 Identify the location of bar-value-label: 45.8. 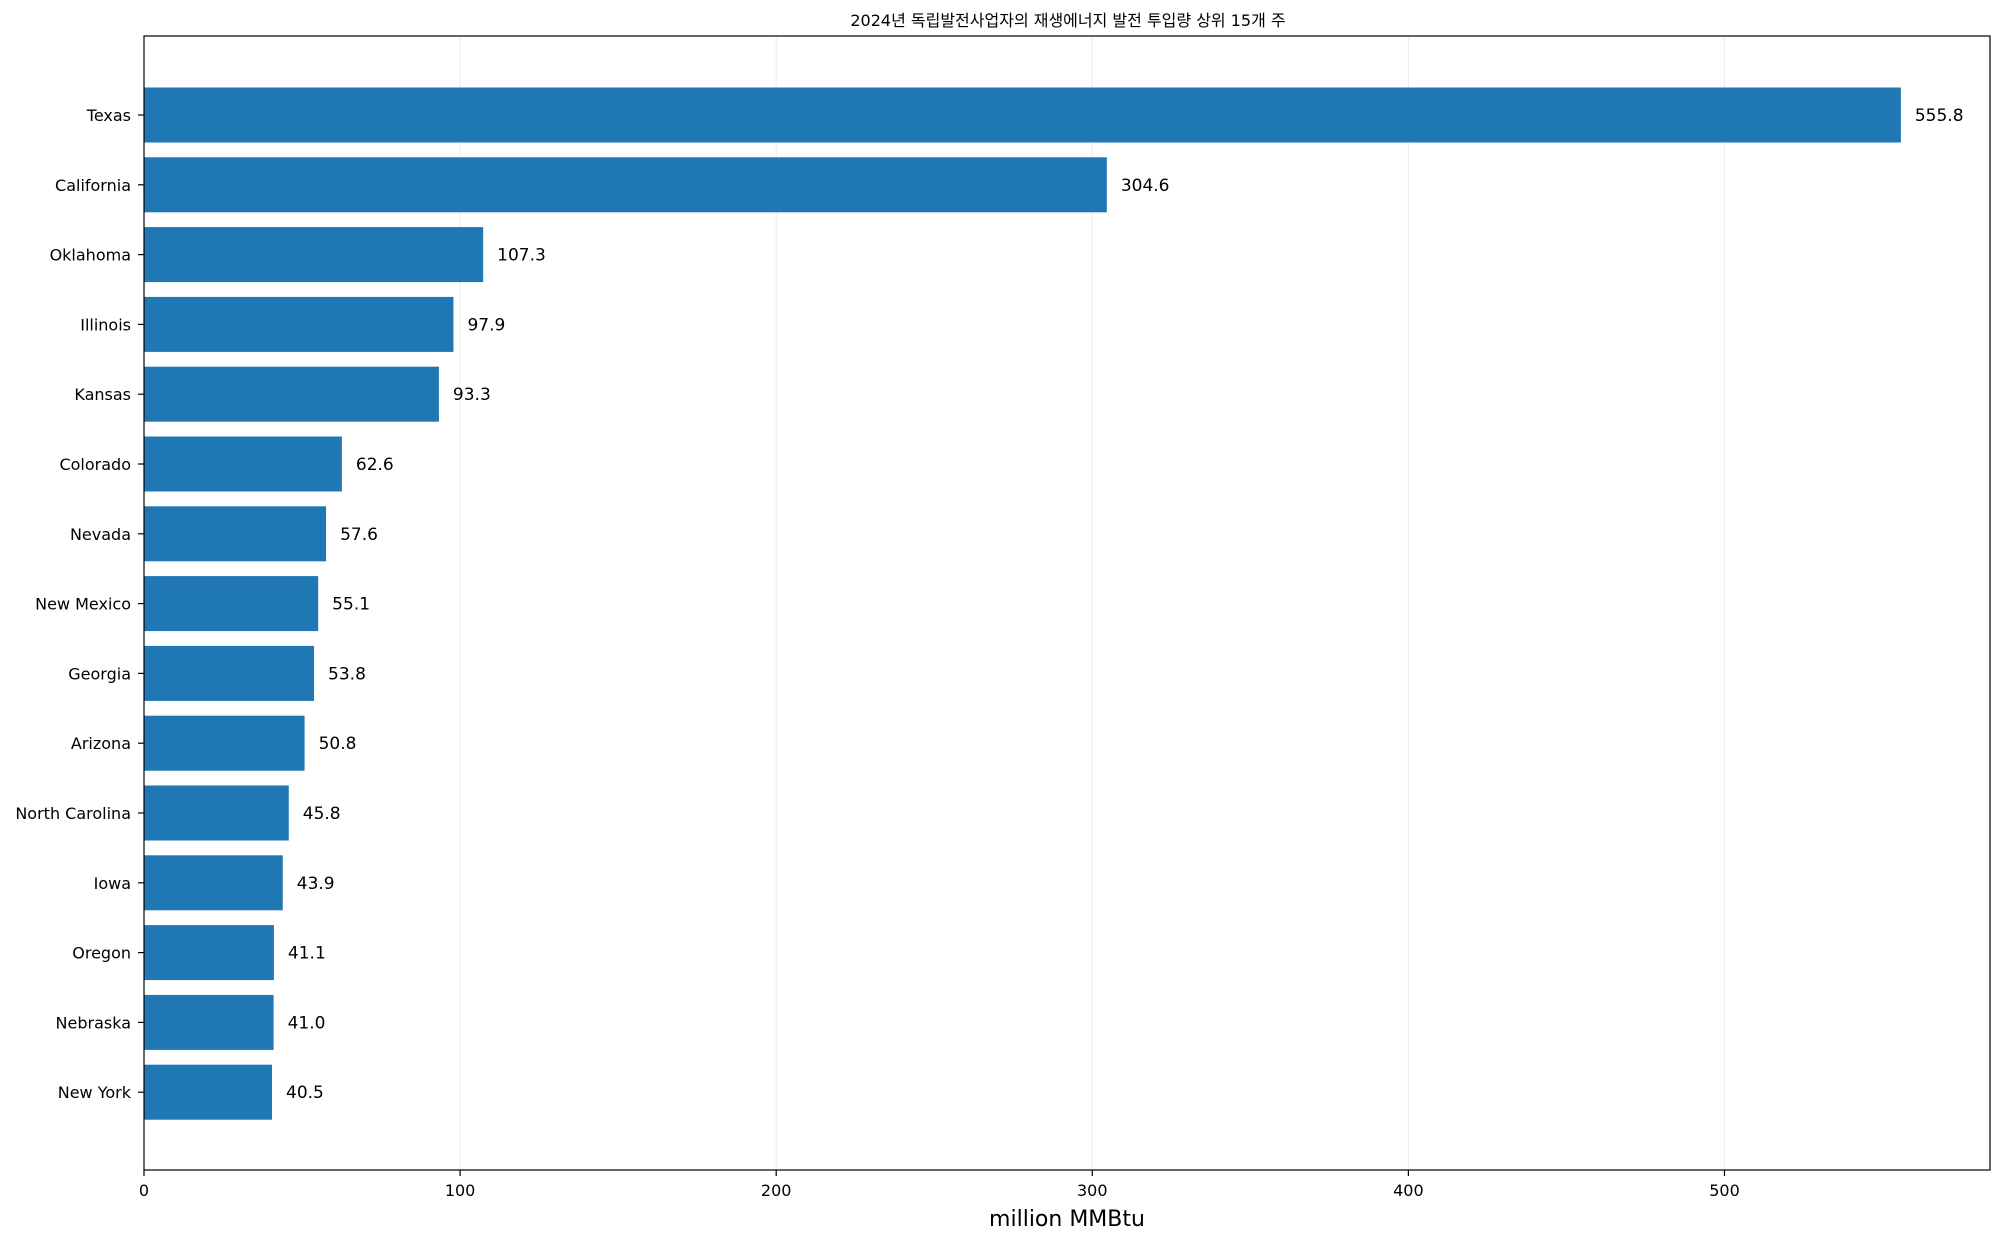
(322, 814).